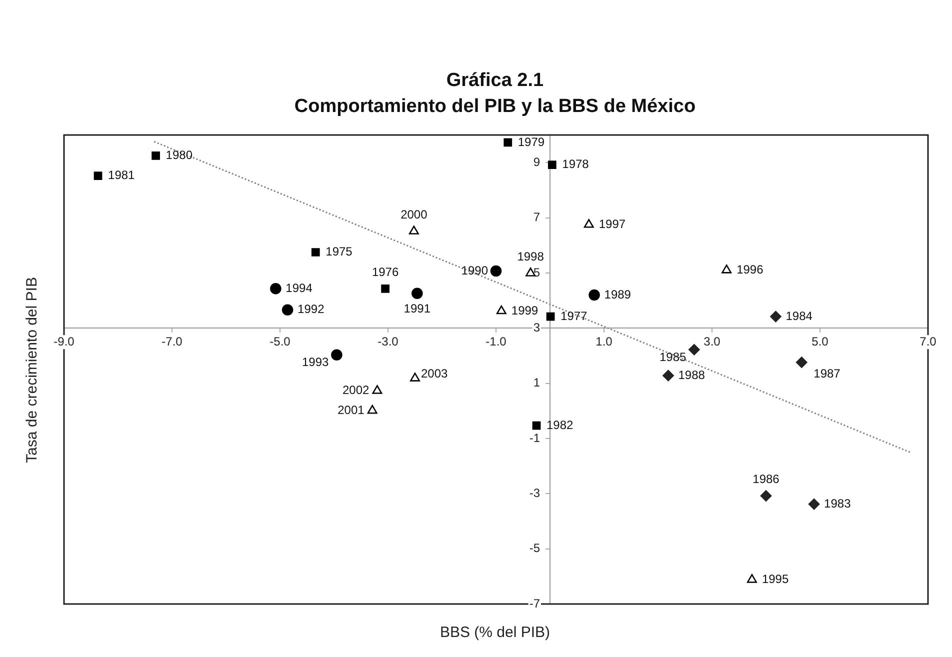 The width and height of the screenshot is (952, 657). What do you see at coordinates (311, 309) in the screenshot?
I see `annotation: 1992` at bounding box center [311, 309].